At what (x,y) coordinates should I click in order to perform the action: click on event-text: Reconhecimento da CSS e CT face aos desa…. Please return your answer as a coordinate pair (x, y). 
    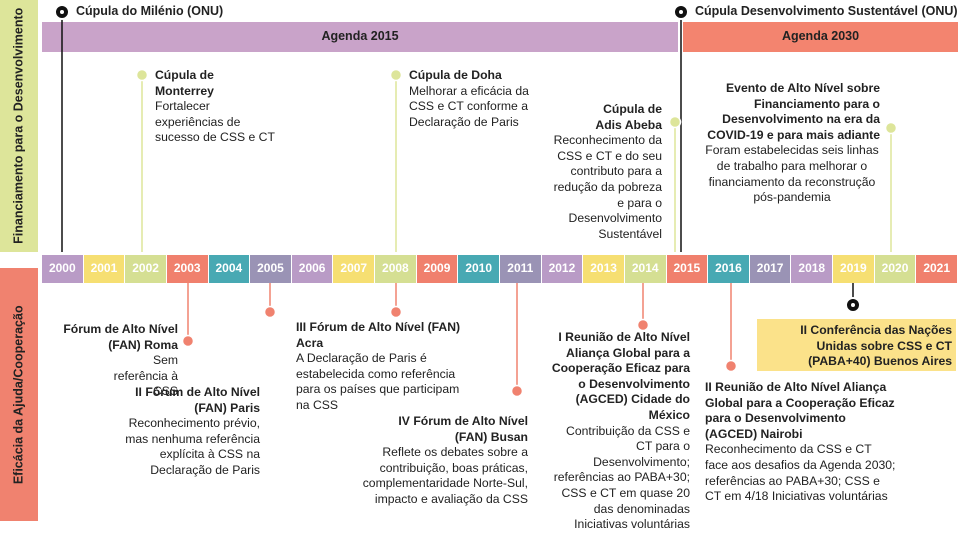
    Looking at the image, I should click on (800, 473).